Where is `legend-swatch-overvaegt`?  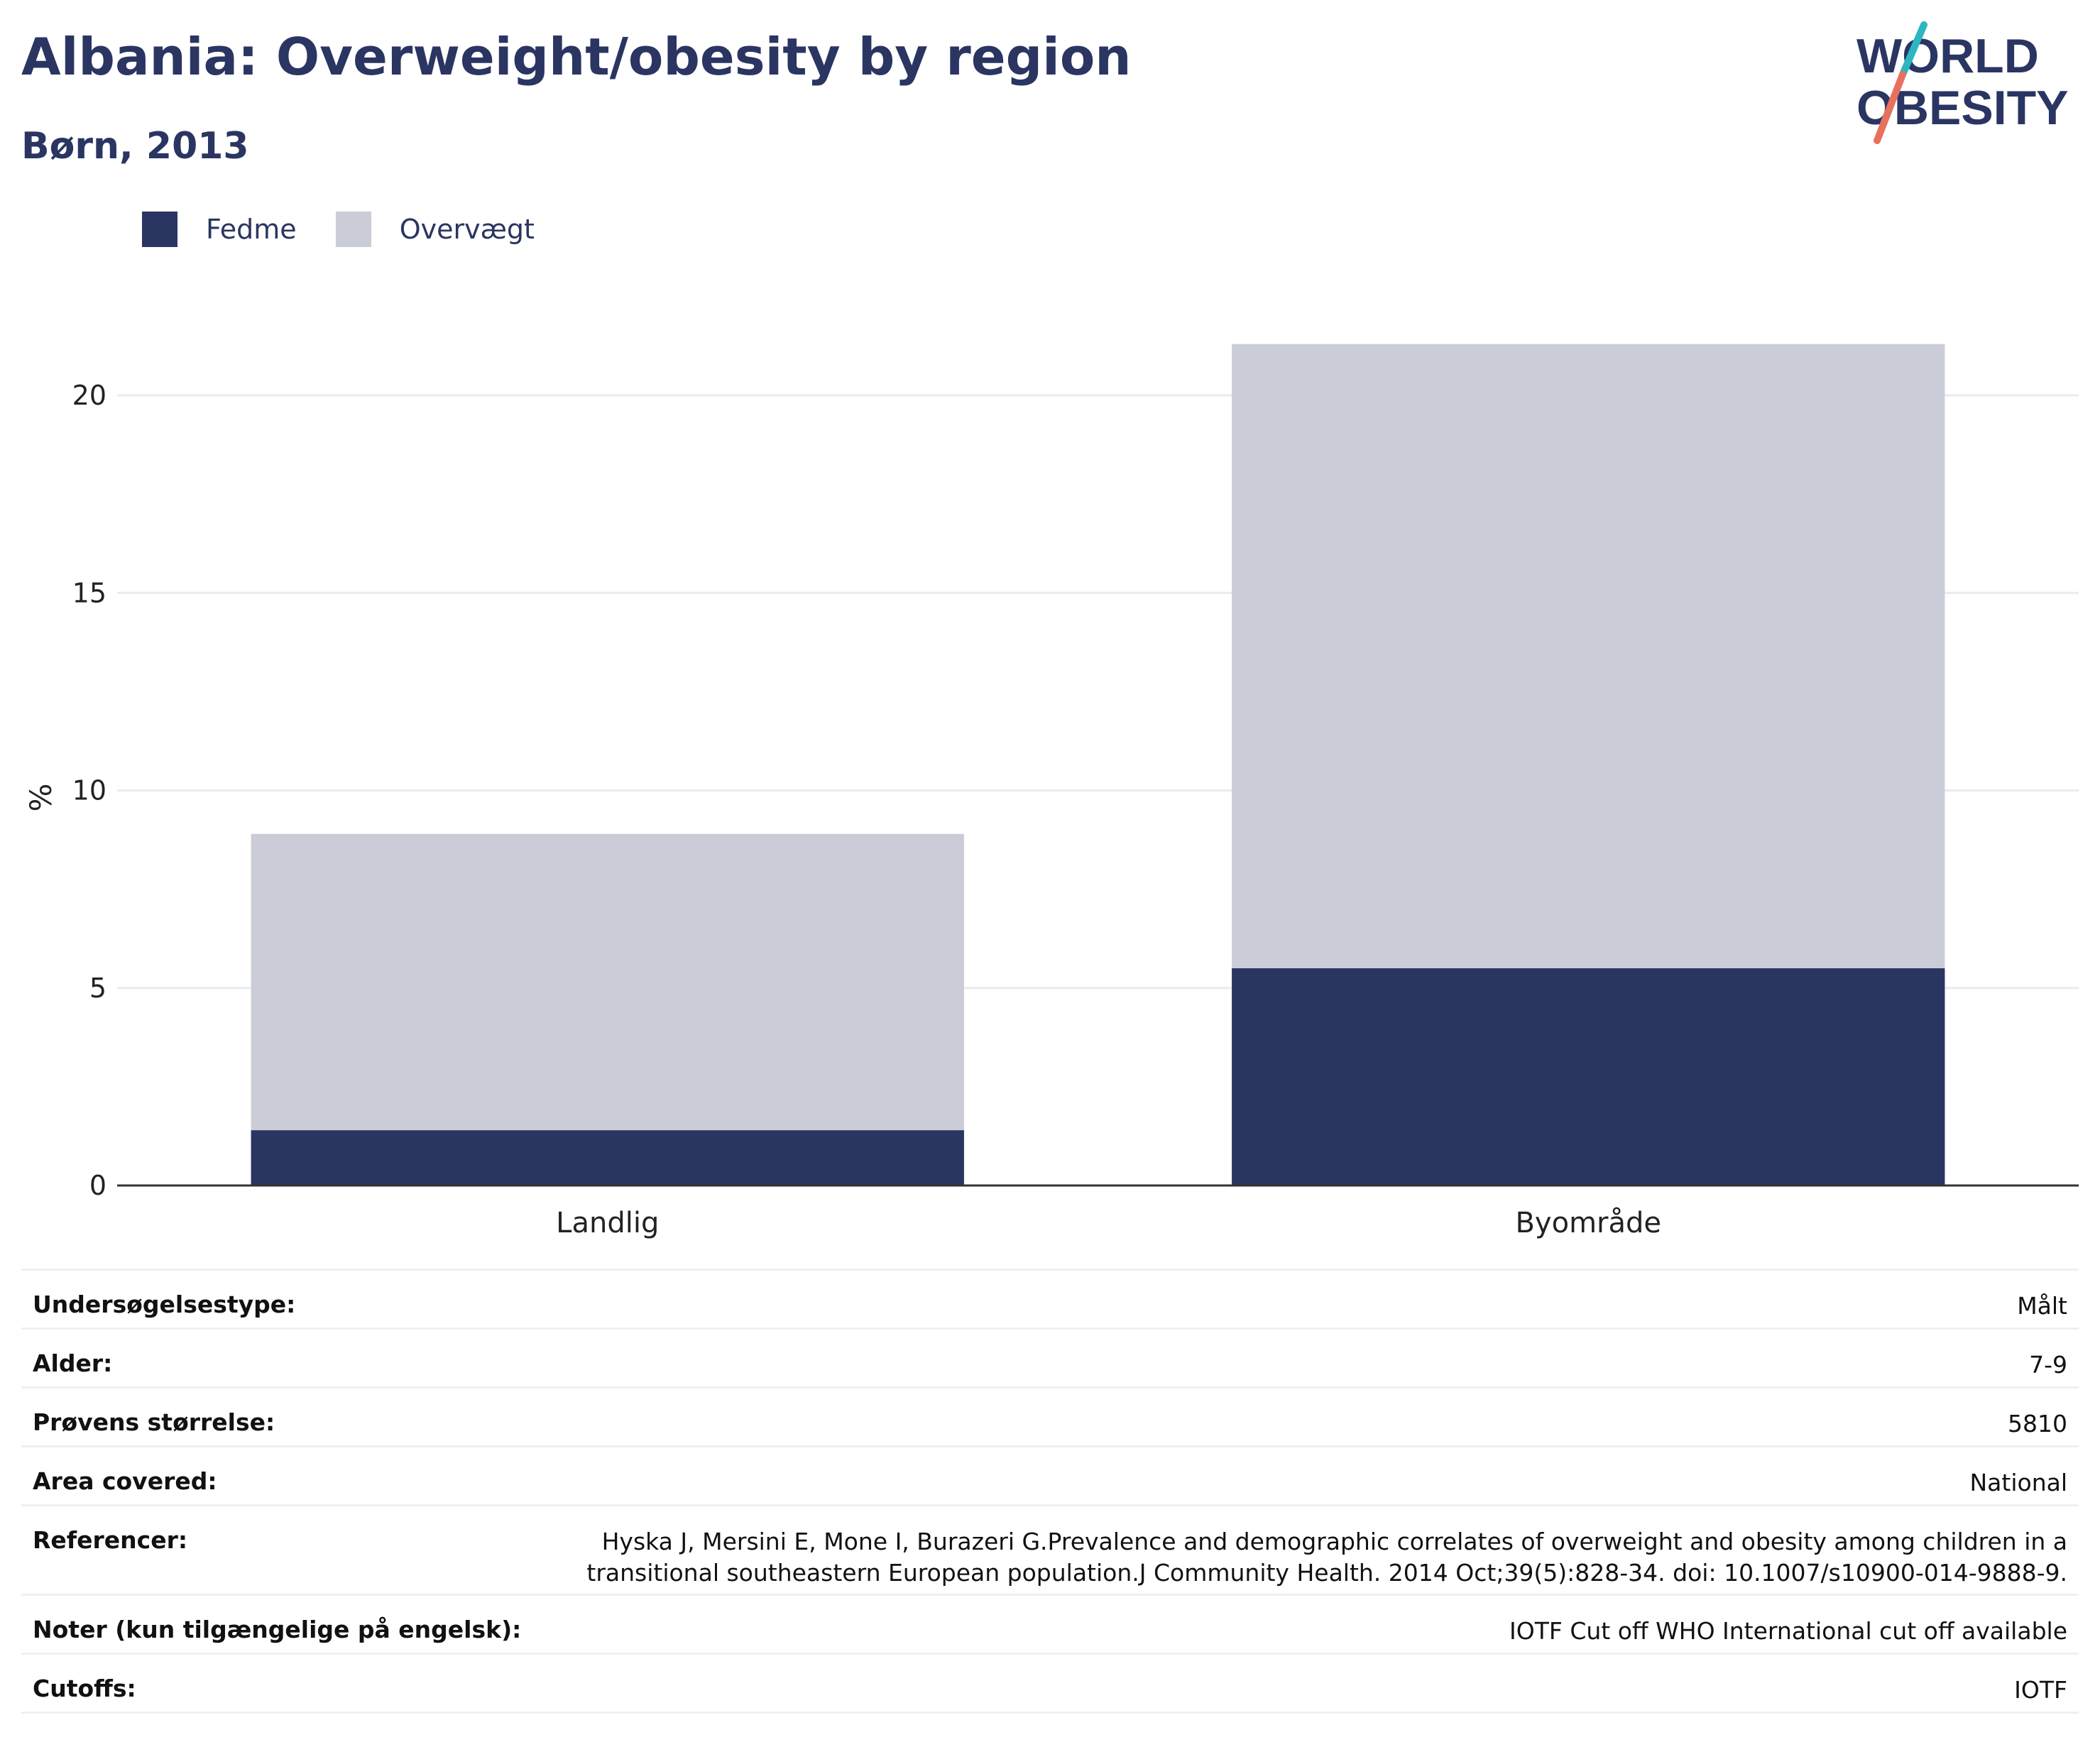
legend-swatch-overvaegt is located at coordinates (353, 229).